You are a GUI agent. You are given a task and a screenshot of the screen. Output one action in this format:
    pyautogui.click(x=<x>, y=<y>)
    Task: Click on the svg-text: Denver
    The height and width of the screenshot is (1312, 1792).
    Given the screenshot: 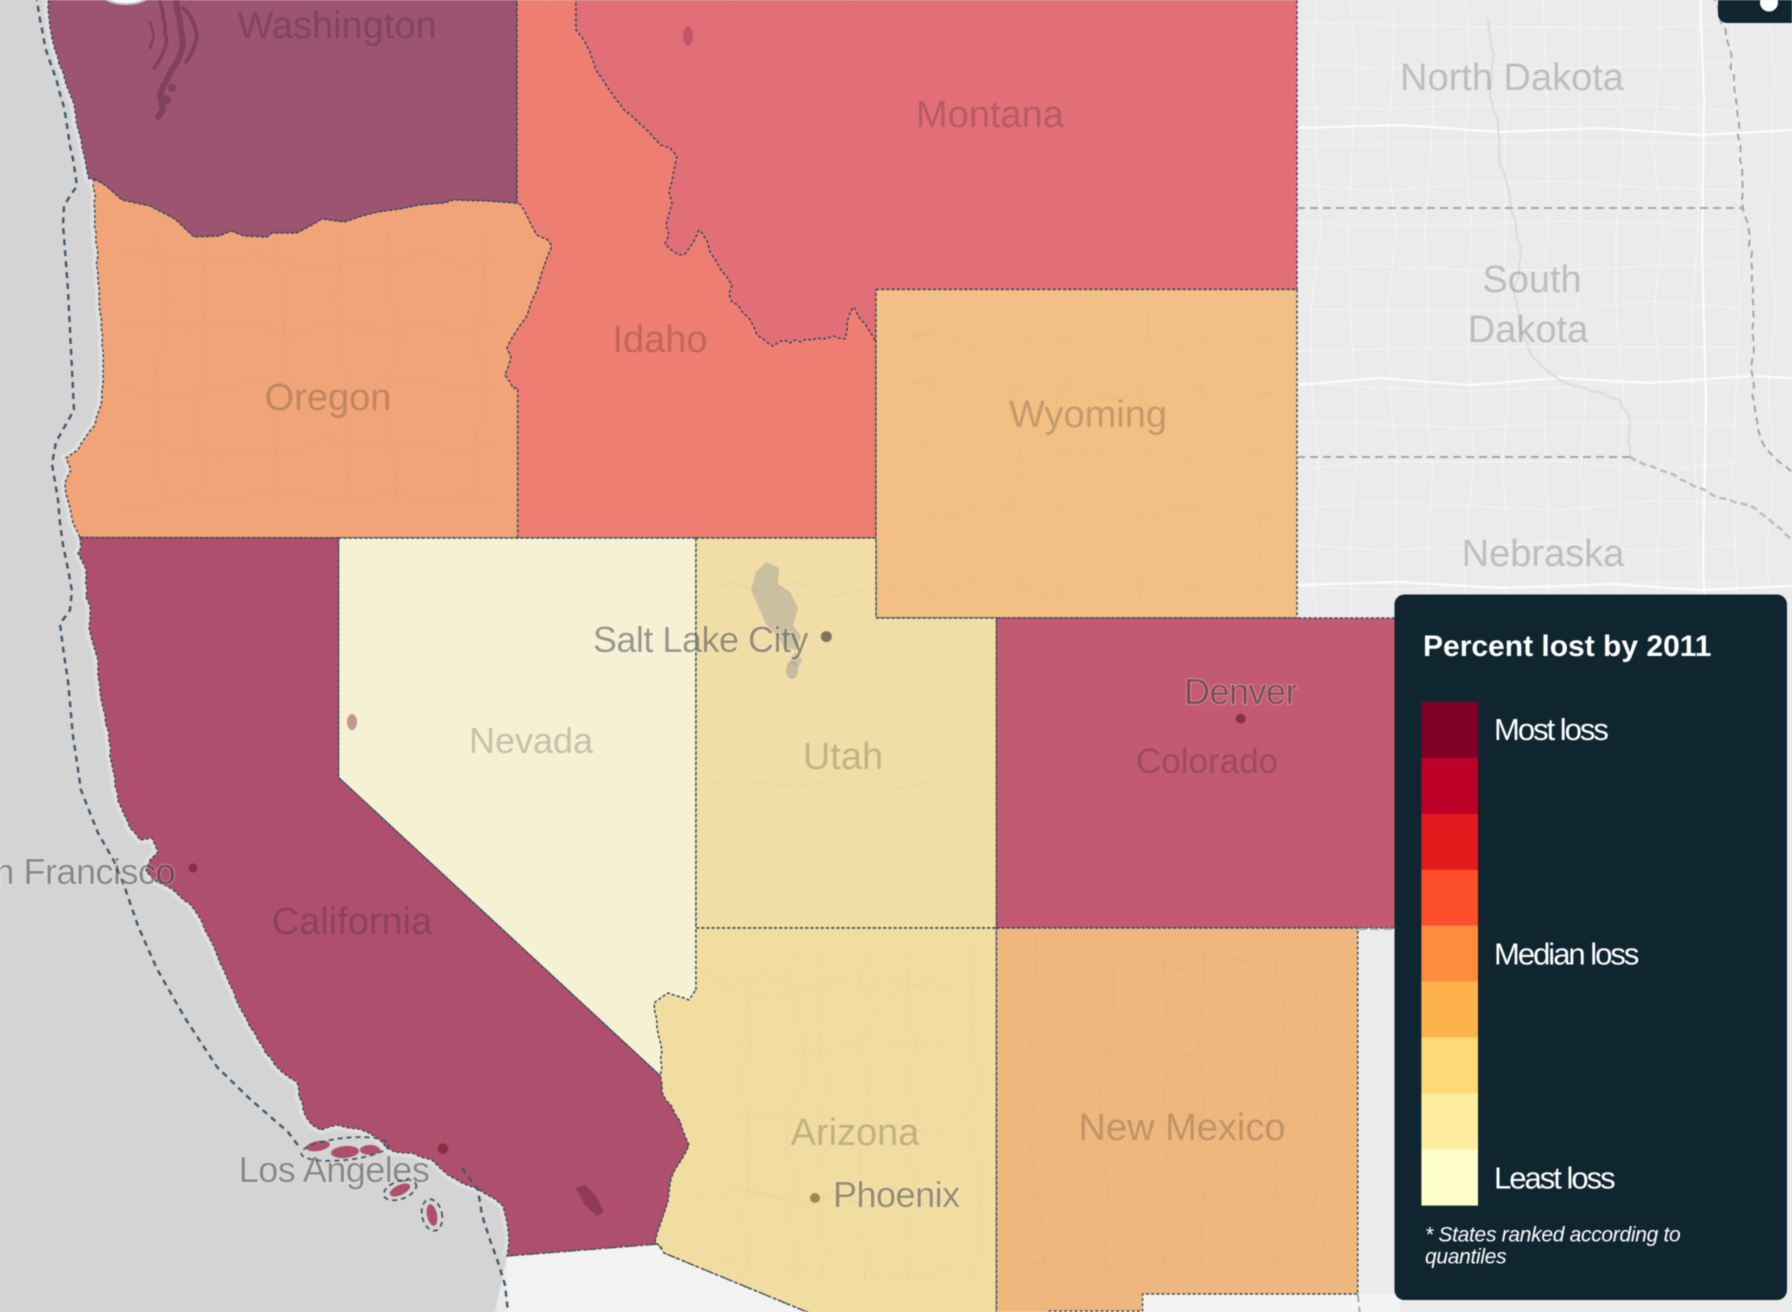 What is the action you would take?
    pyautogui.click(x=1241, y=691)
    